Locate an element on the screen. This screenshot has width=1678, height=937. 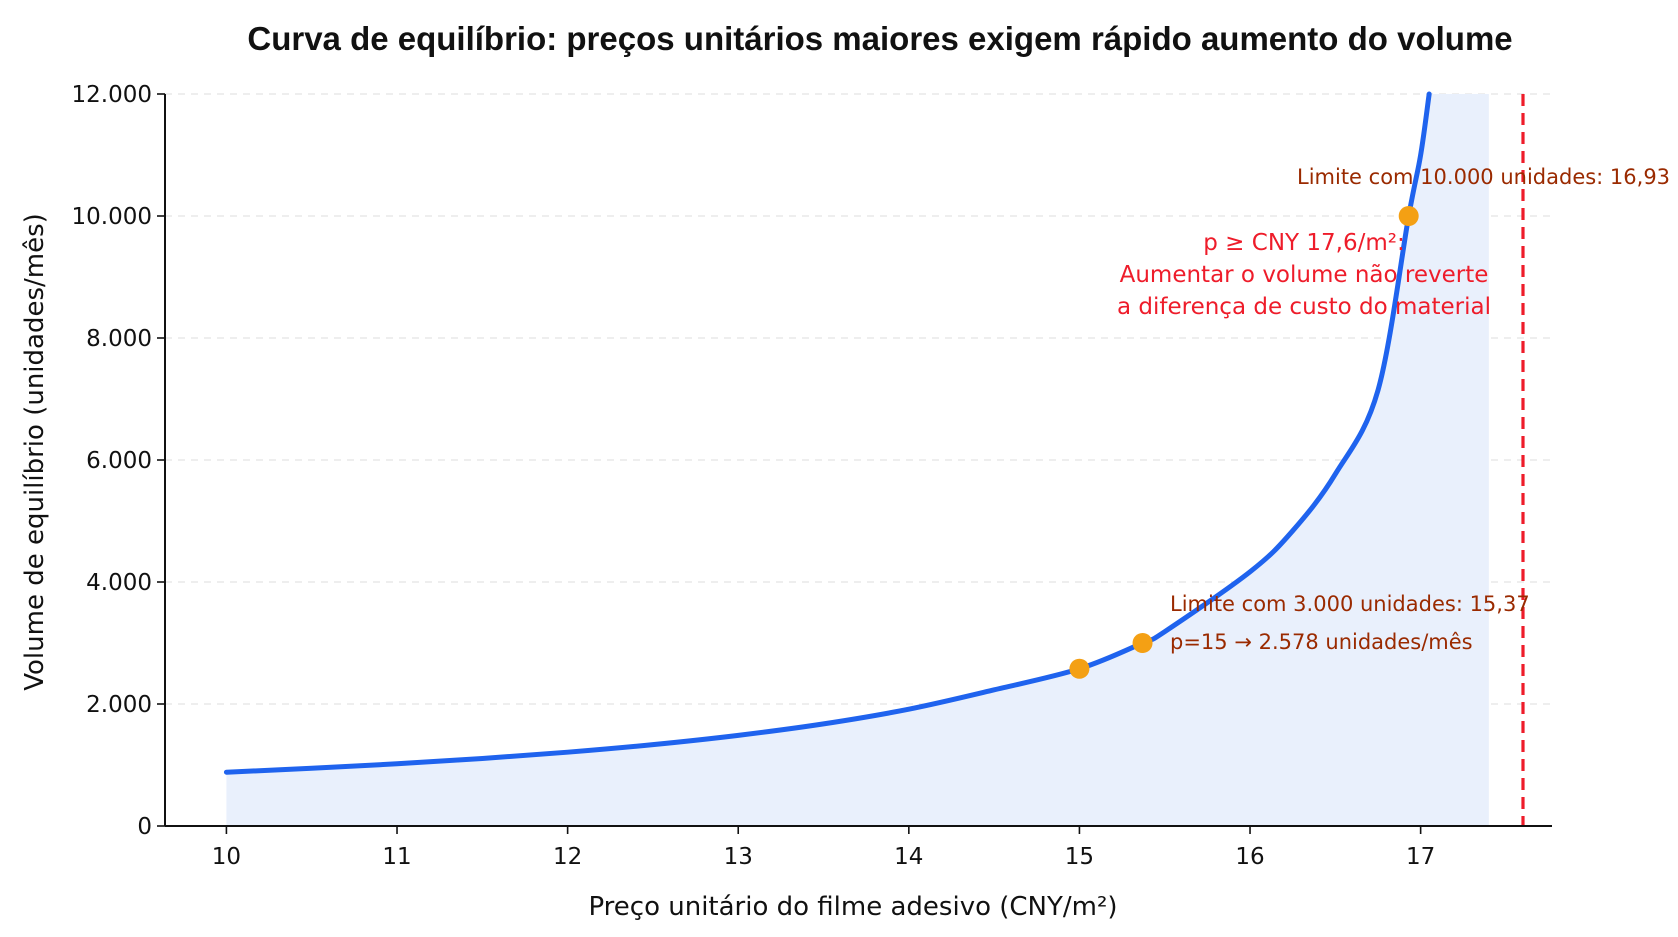
y-tick-label-3: 6.000 is located at coordinates (119, 461).